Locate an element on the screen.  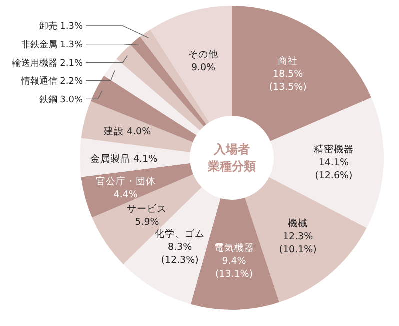
slice-label: 情報通信 2.2% is located at coordinates (52, 82).